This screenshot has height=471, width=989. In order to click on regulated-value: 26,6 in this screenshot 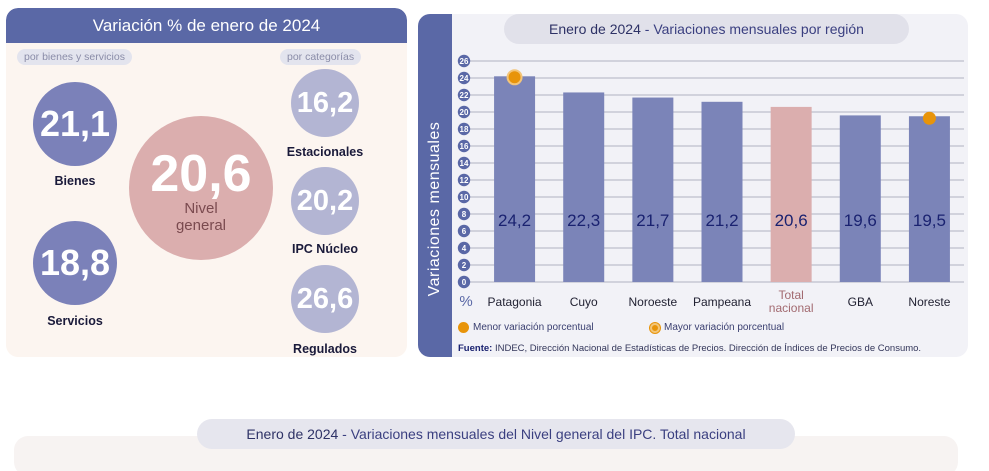, I will do `click(325, 298)`.